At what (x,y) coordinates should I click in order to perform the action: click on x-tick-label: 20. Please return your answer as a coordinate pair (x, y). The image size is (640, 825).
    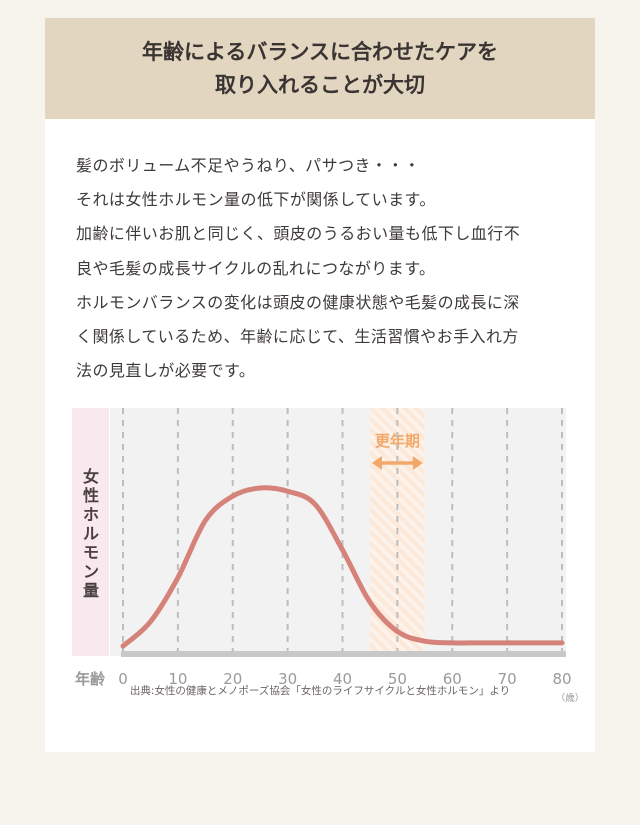
    Looking at the image, I should click on (232, 679).